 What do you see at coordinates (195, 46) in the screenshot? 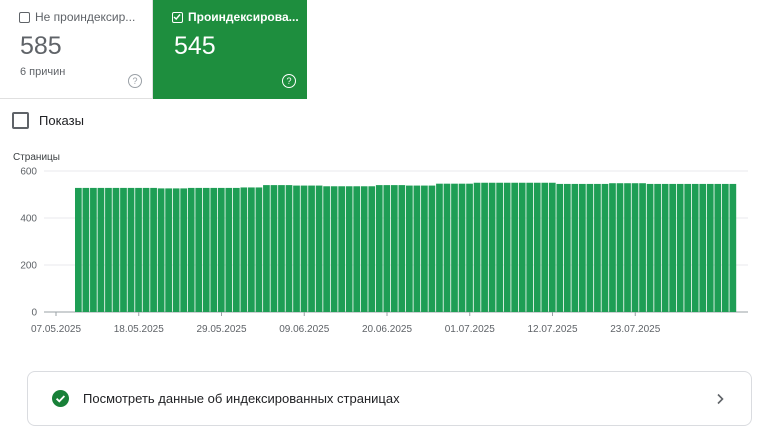
I see `card-indexed-value: 545` at bounding box center [195, 46].